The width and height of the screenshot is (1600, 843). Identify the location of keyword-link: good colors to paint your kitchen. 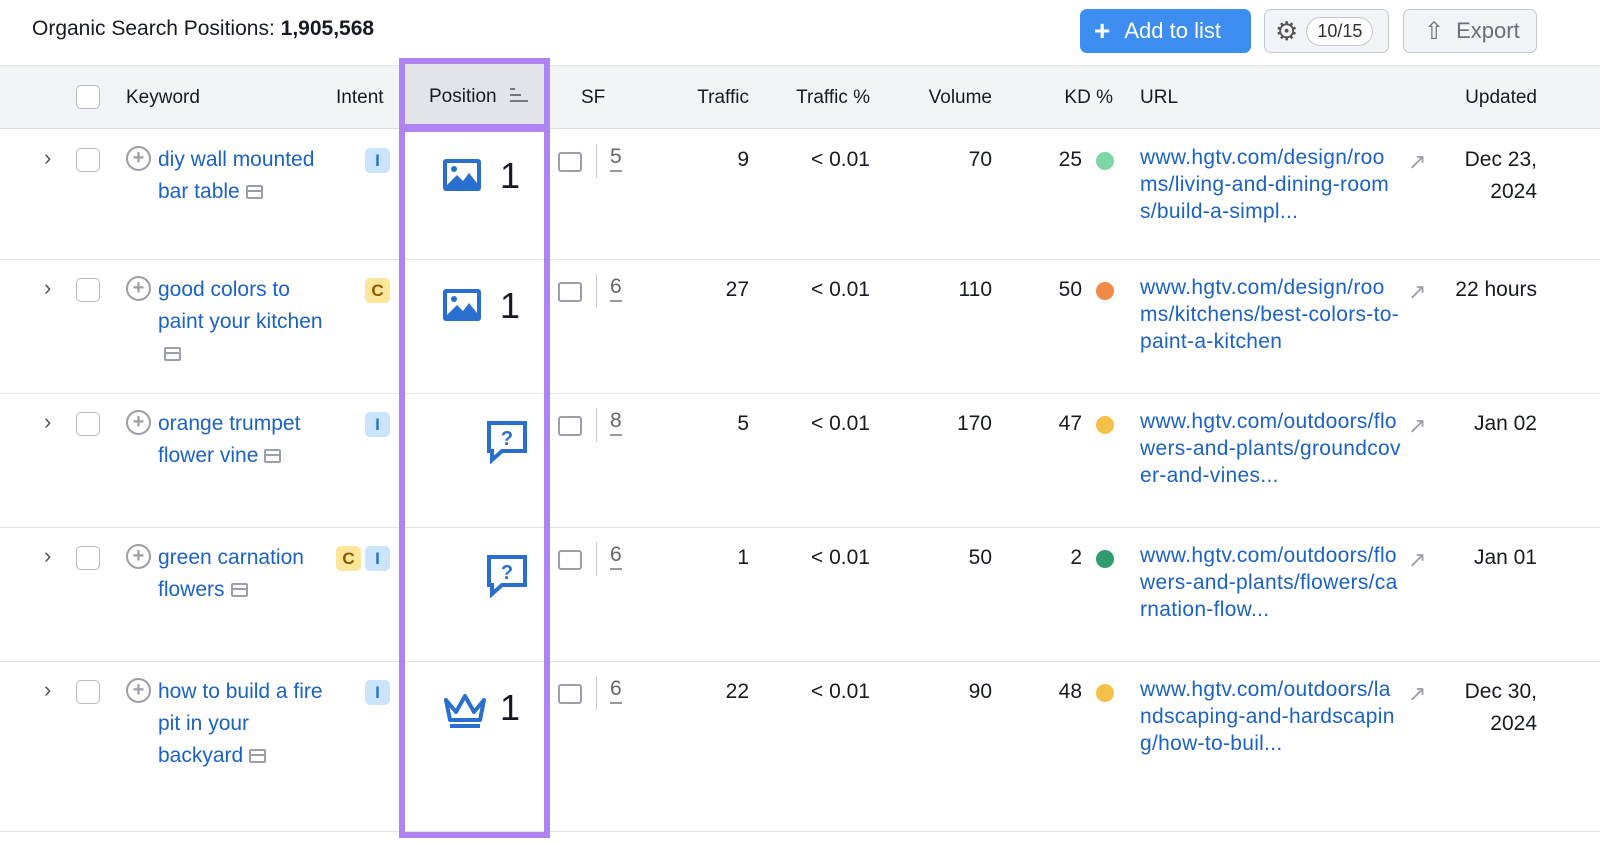
(243, 322).